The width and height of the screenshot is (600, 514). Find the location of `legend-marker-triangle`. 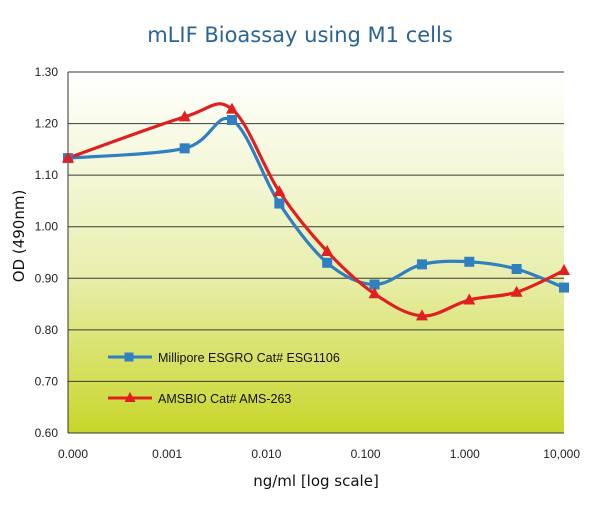

legend-marker-triangle is located at coordinates (130, 397).